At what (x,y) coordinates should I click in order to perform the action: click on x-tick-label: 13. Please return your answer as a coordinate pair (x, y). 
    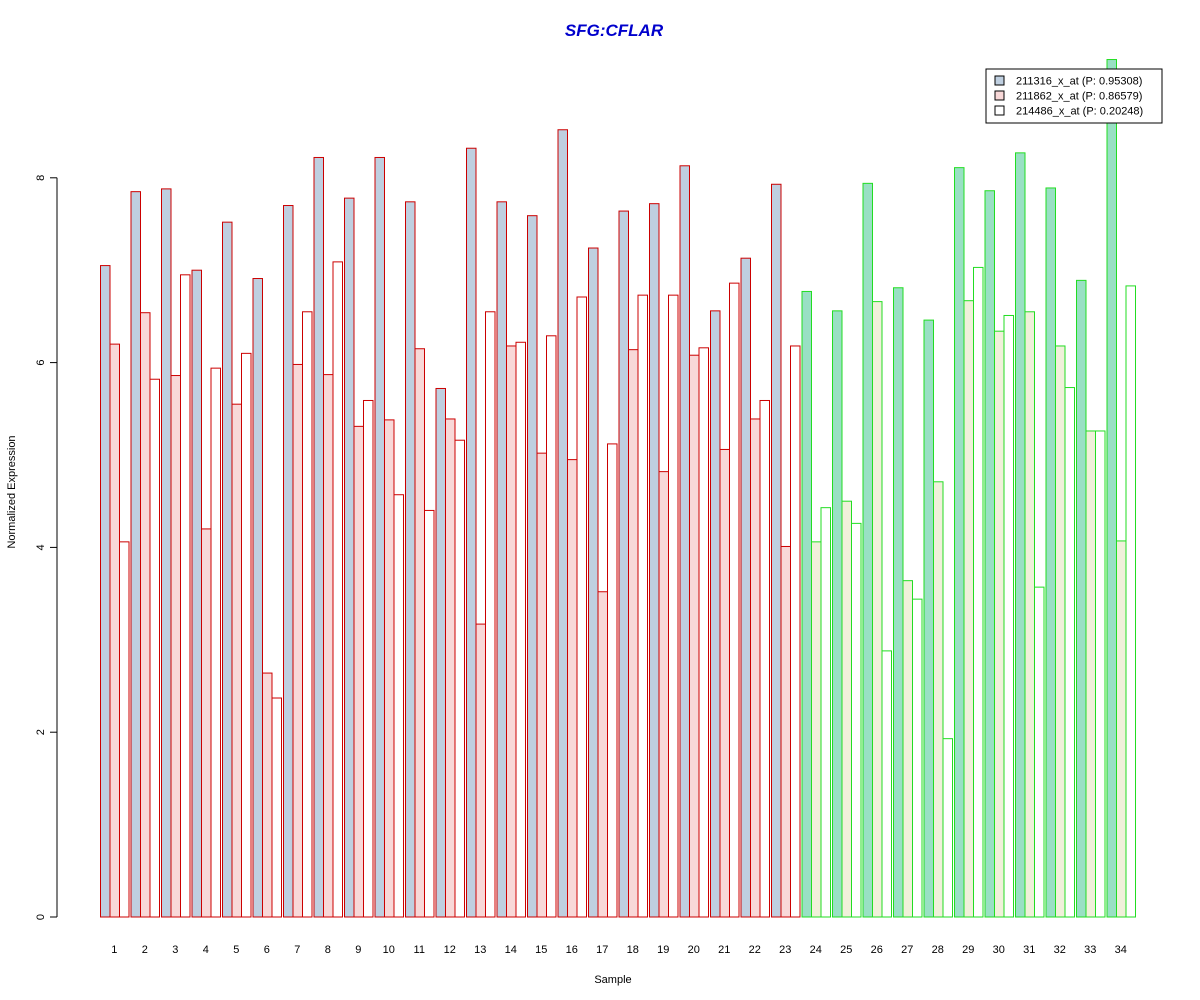
    Looking at the image, I should click on (480, 950).